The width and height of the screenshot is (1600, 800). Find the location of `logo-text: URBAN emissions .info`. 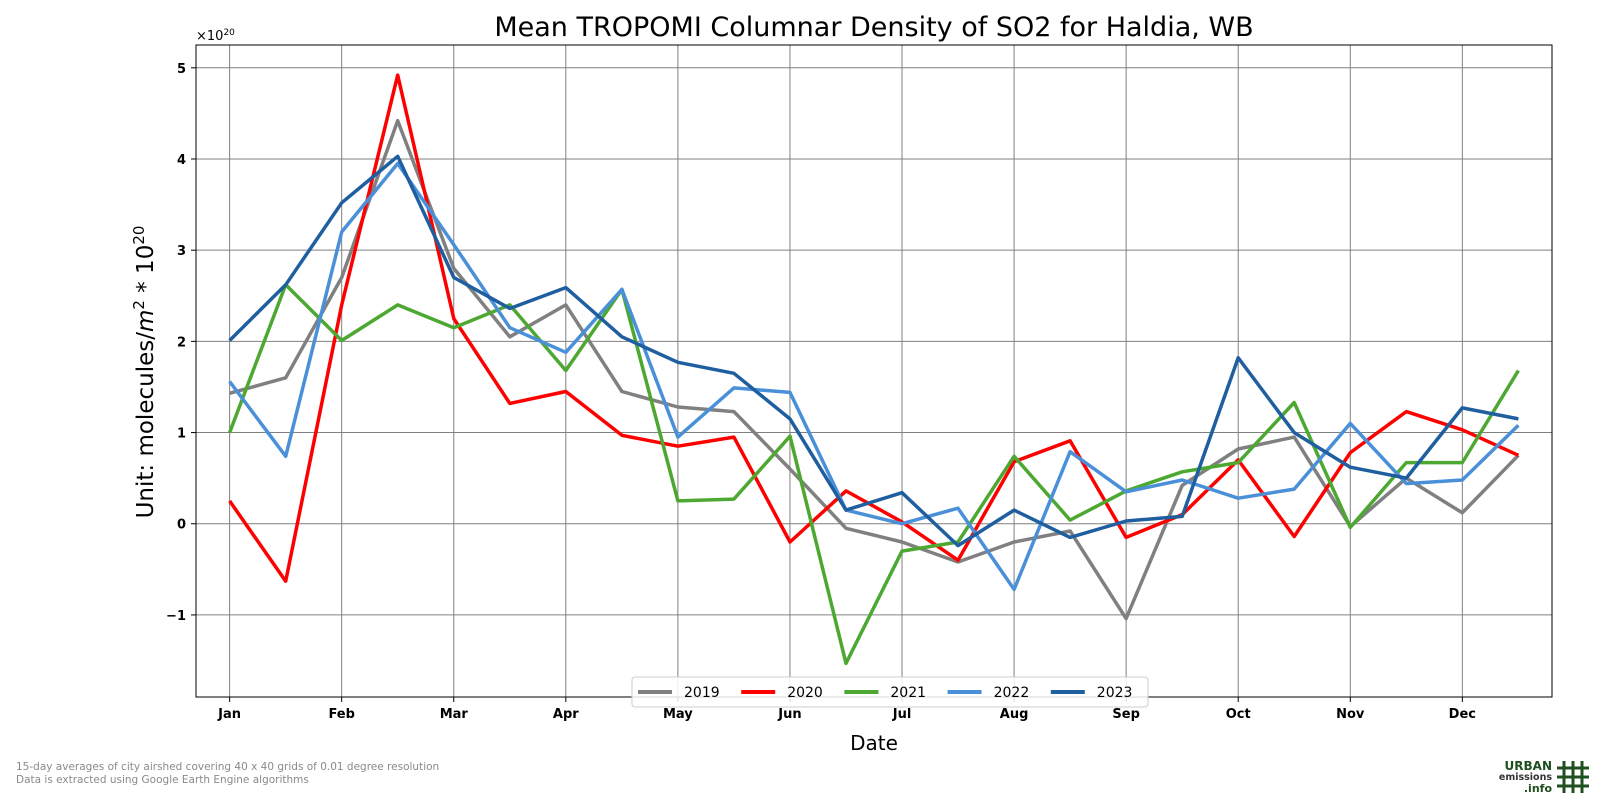

logo-text: URBAN emissions .info is located at coordinates (1525, 777).